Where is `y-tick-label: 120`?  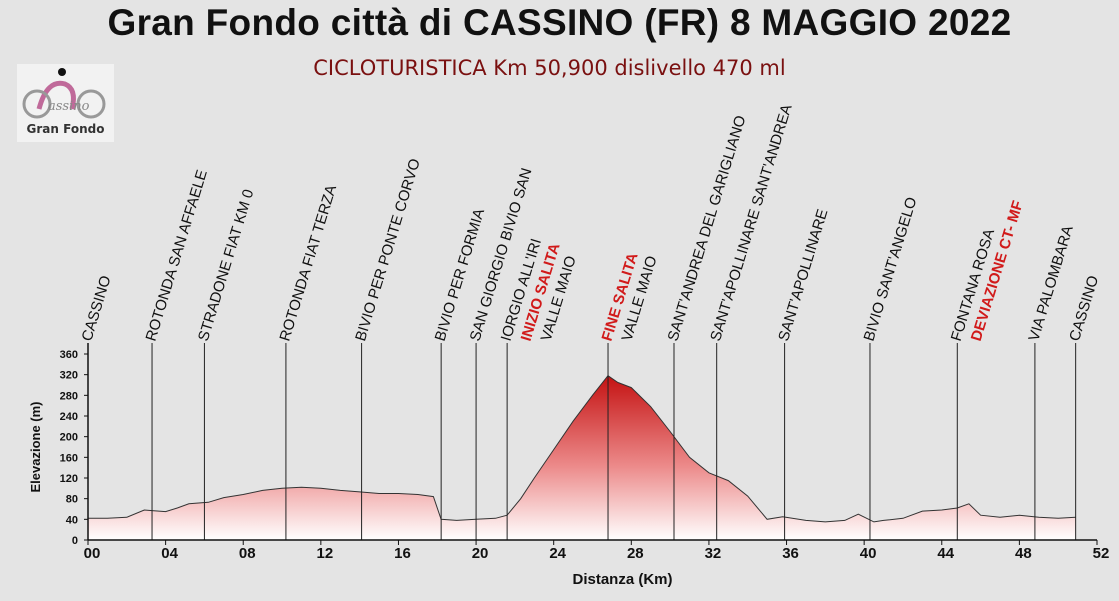
y-tick-label: 120 is located at coordinates (69, 479).